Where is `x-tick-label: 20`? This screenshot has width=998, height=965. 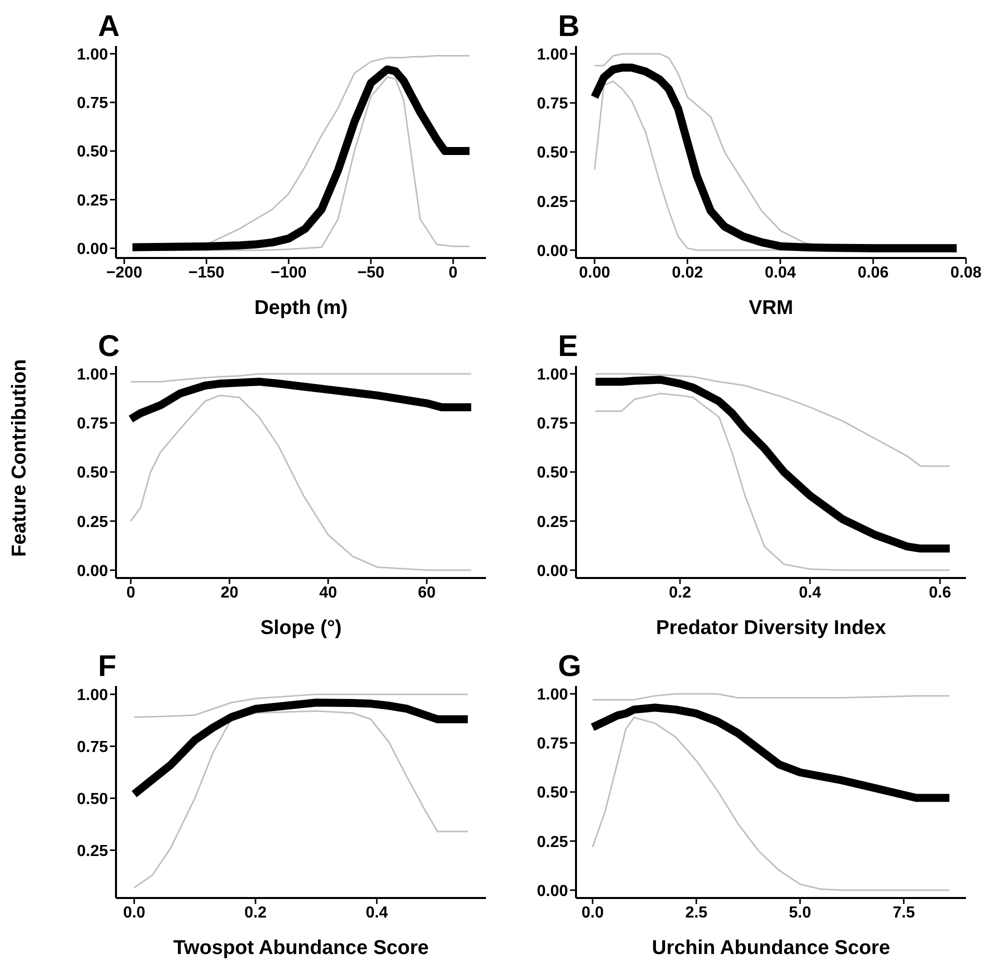 x-tick-label: 20 is located at coordinates (229, 593).